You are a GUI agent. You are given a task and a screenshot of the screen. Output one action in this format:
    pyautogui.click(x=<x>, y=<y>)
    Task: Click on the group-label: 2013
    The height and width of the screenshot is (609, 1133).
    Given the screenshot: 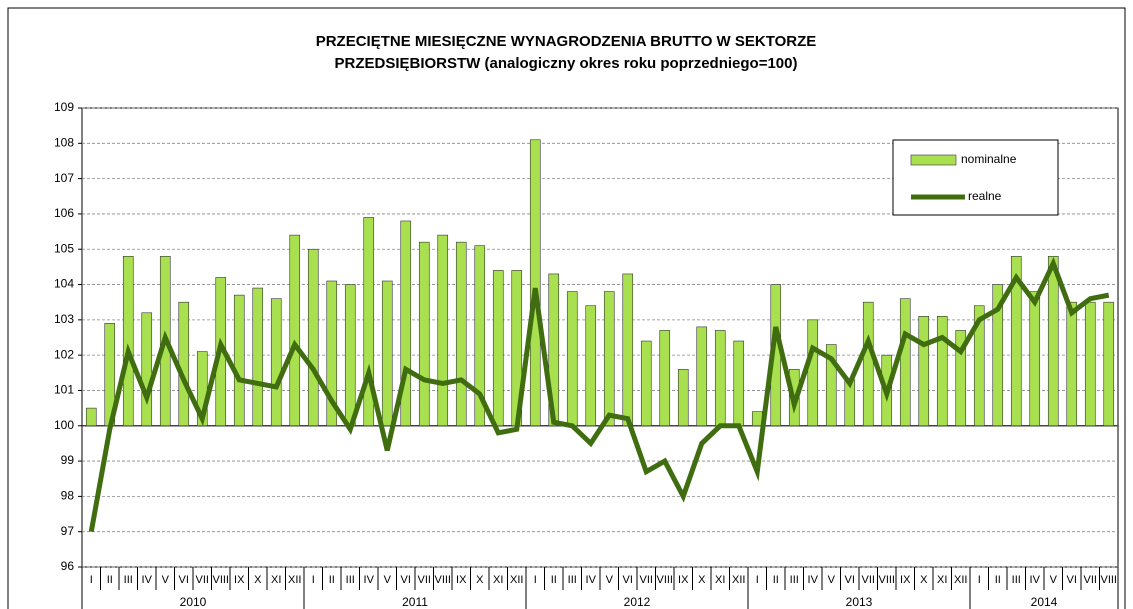 What is the action you would take?
    pyautogui.click(x=859, y=602)
    